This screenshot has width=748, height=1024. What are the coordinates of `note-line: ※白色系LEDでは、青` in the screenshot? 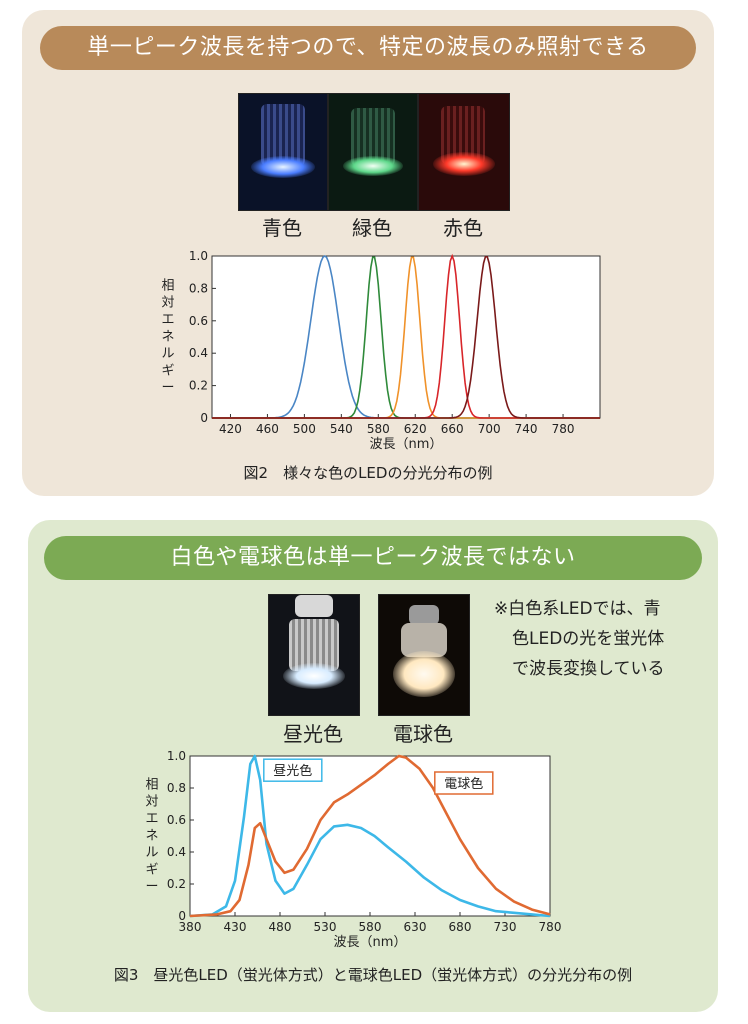 It's located at (577, 609).